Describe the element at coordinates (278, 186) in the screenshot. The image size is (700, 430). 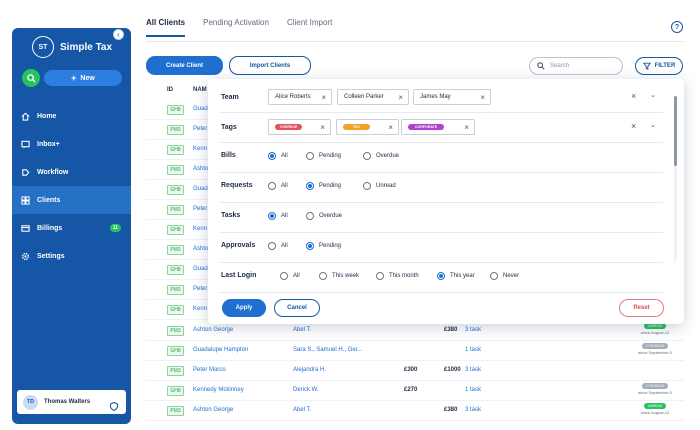
I see `radio-requests-all: All` at that location.